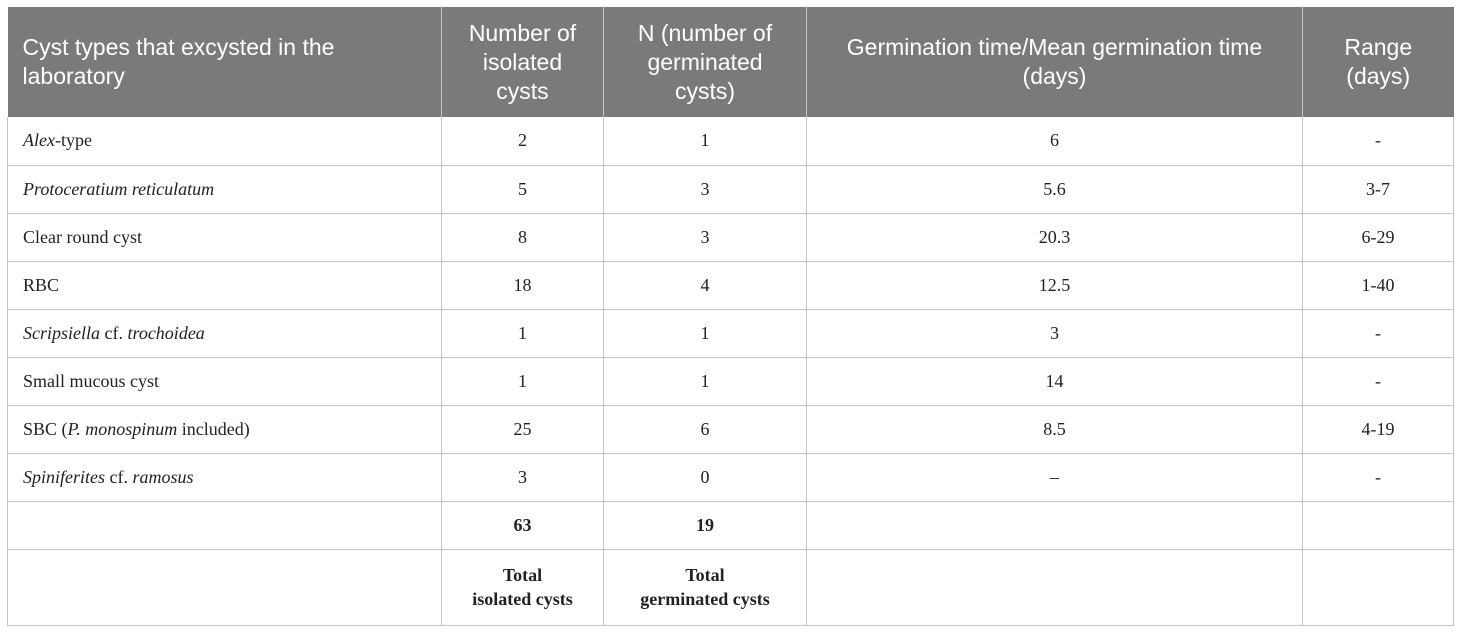 This screenshot has width=1460, height=636. I want to click on cyst-type-name-part: RBC, so click(41, 284).